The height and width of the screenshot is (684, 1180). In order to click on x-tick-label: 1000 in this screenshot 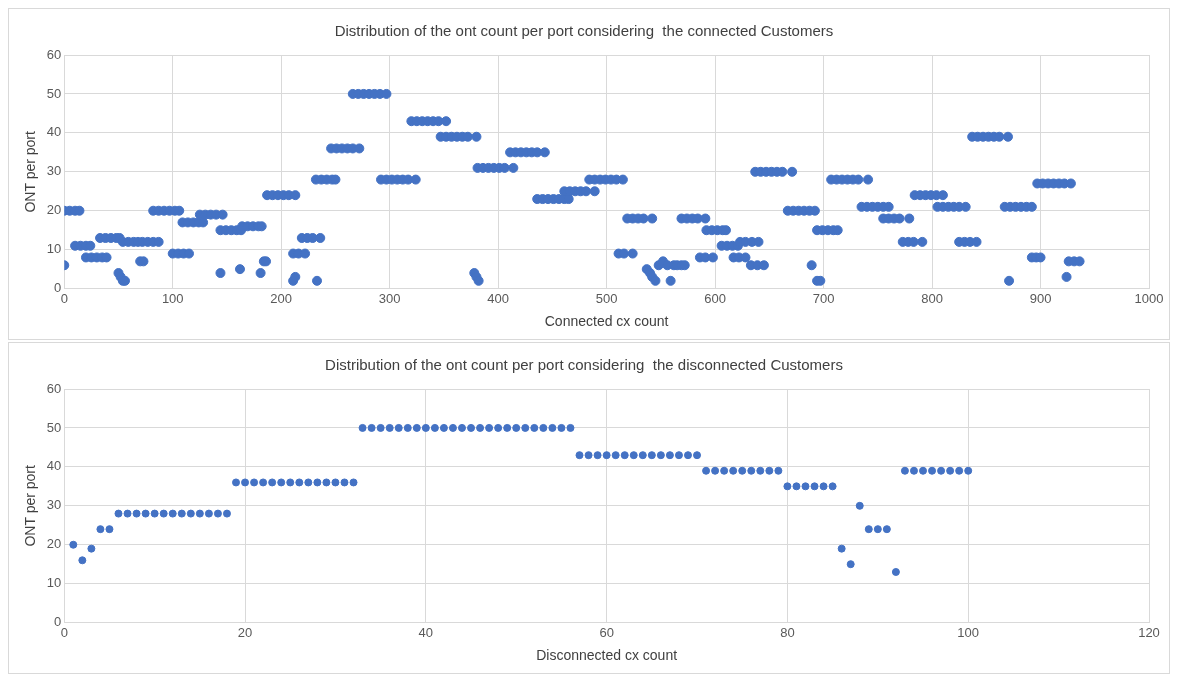, I will do `click(1149, 298)`.